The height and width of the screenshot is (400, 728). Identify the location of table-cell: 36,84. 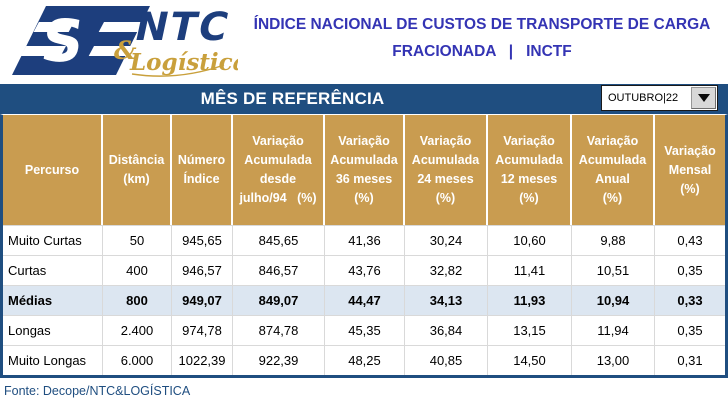
(446, 330).